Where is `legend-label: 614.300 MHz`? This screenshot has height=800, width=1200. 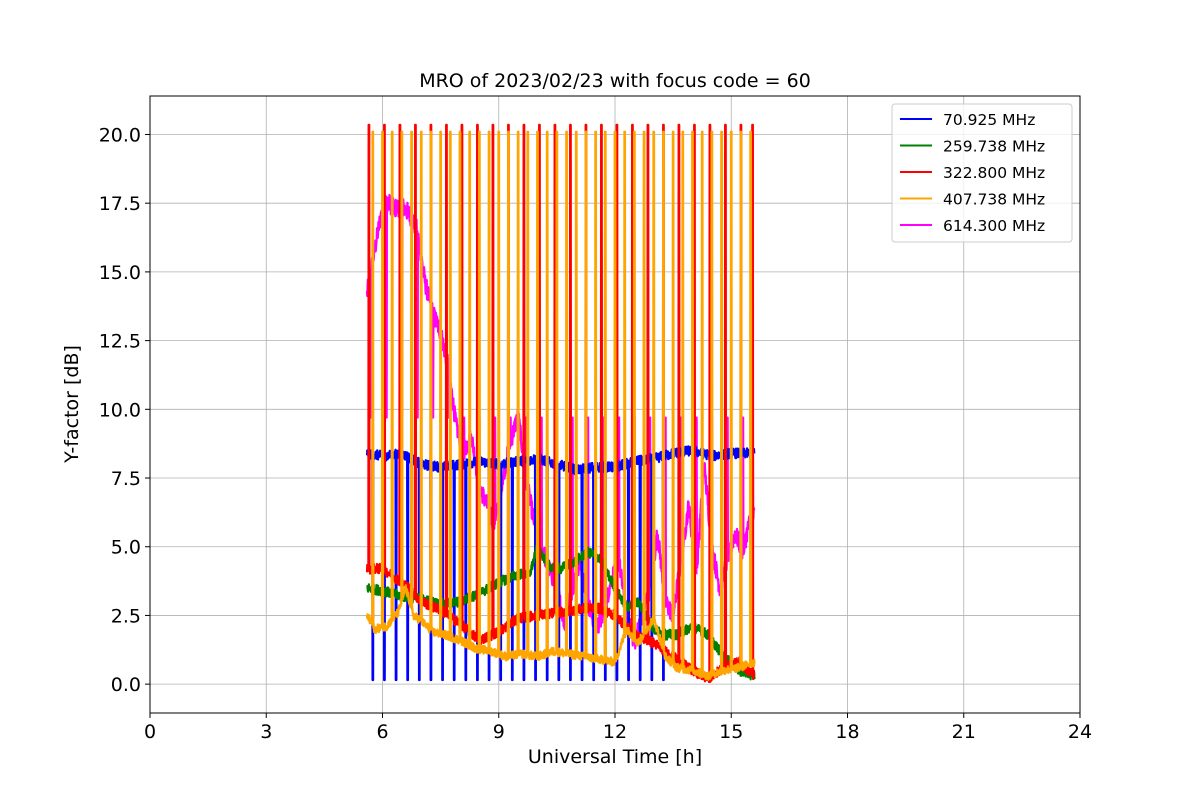 legend-label: 614.300 MHz is located at coordinates (994, 226).